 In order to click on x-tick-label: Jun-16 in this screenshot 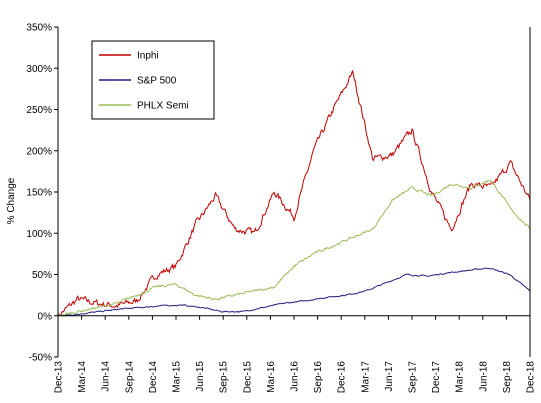, I will do `click(295, 376)`.